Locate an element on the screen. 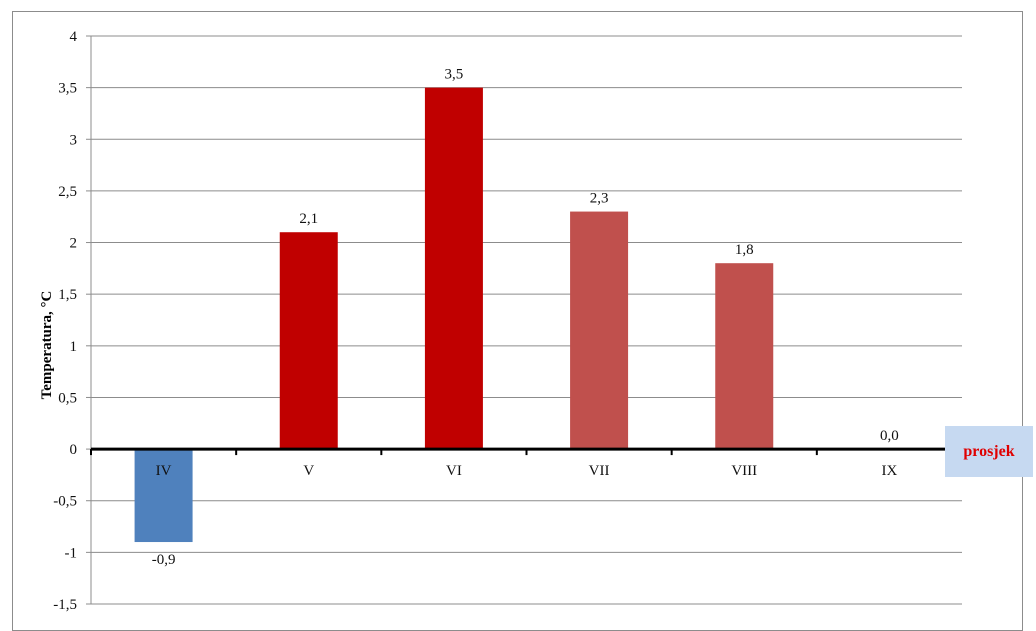  legend-box is located at coordinates (989, 451).